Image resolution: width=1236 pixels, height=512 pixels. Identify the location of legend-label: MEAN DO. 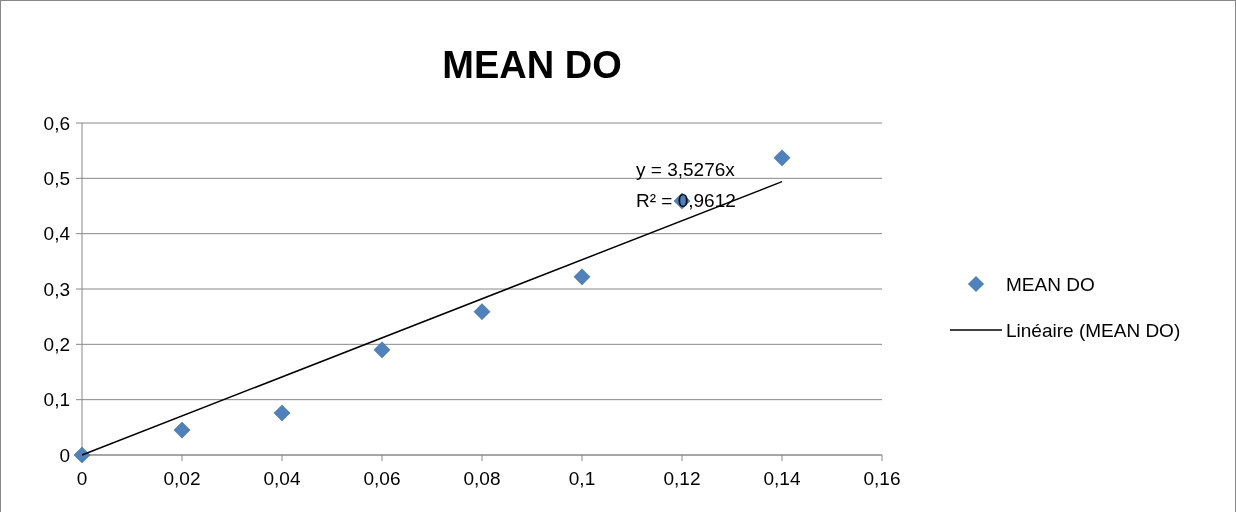
(1050, 284).